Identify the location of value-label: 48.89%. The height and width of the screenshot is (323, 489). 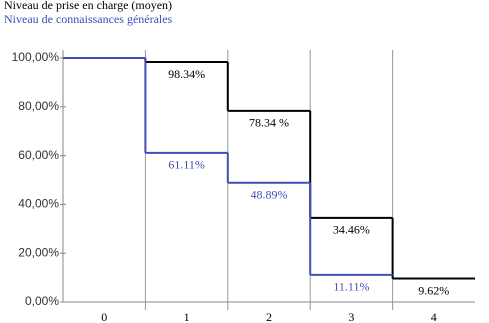
(269, 194).